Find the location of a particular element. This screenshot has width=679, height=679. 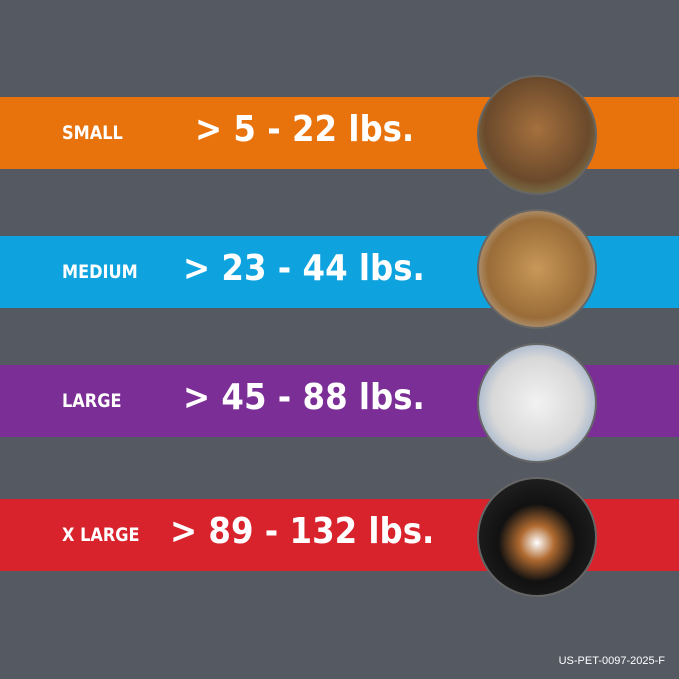

size-label: X LARGE is located at coordinates (101, 535).